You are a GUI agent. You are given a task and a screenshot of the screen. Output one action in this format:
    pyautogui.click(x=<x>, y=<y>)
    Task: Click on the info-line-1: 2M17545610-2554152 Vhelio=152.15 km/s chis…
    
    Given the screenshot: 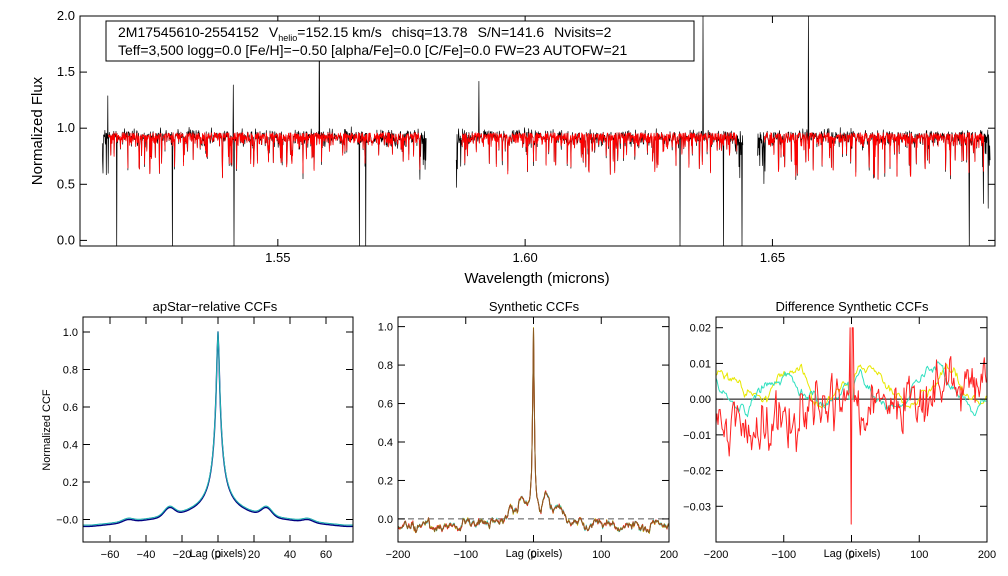 What is the action you would take?
    pyautogui.click(x=365, y=33)
    